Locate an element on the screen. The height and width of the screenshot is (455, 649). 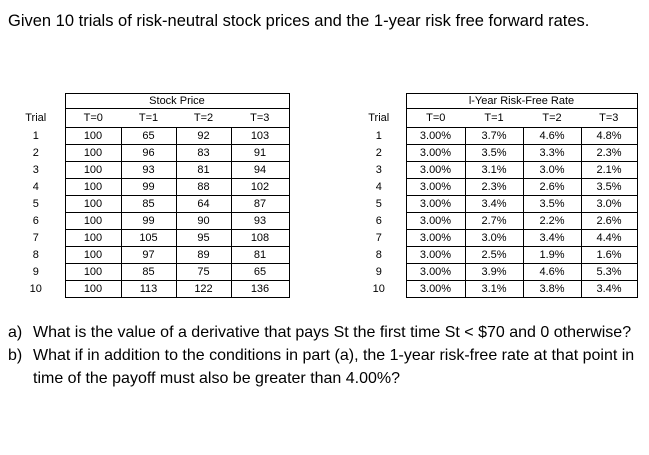
table-cell: 85 is located at coordinates (148, 204).